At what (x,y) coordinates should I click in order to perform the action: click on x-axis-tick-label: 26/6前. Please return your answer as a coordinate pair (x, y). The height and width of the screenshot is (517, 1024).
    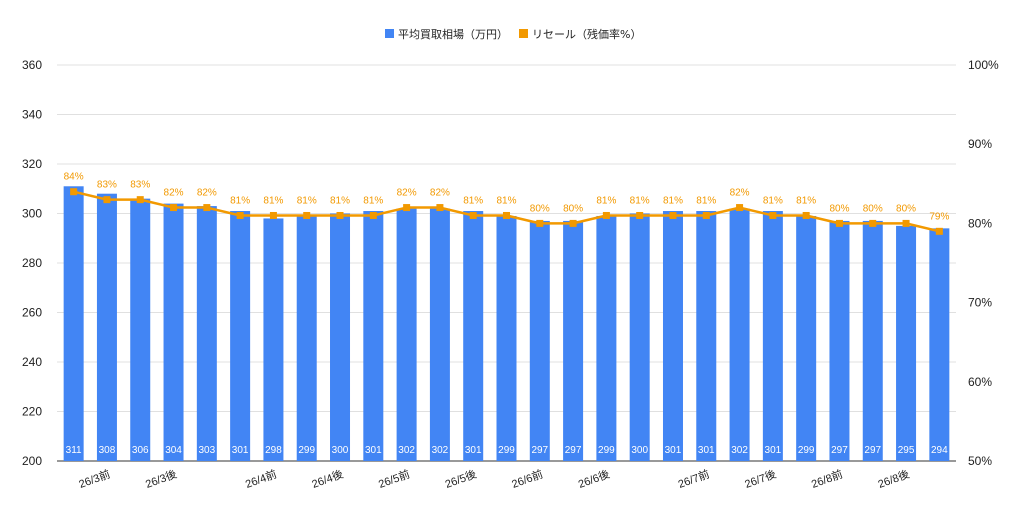
    Looking at the image, I should click on (527, 479).